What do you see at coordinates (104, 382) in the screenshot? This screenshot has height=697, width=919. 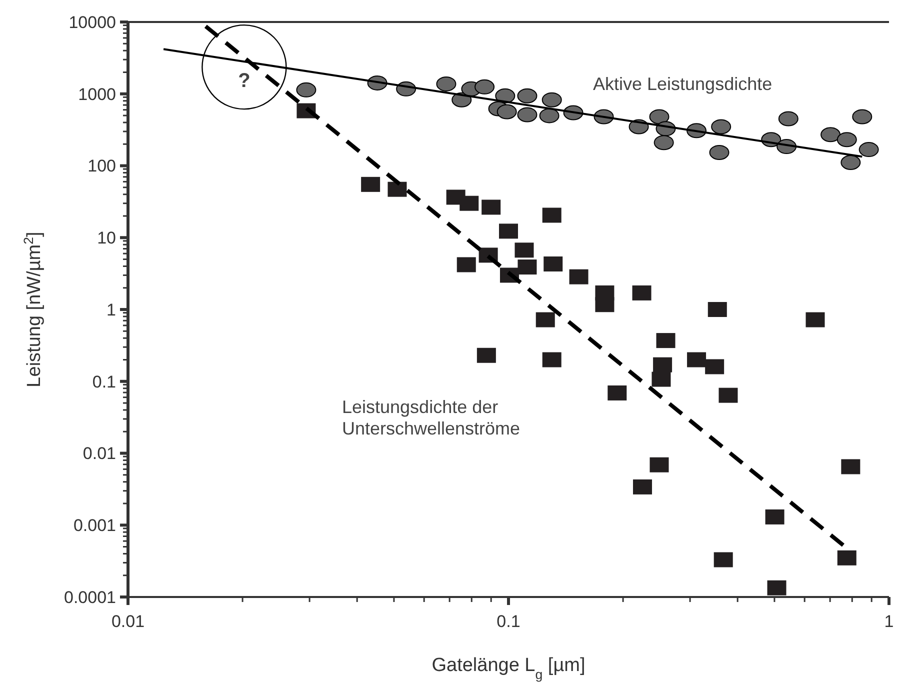 I see `y-tick-label: 0.1` at bounding box center [104, 382].